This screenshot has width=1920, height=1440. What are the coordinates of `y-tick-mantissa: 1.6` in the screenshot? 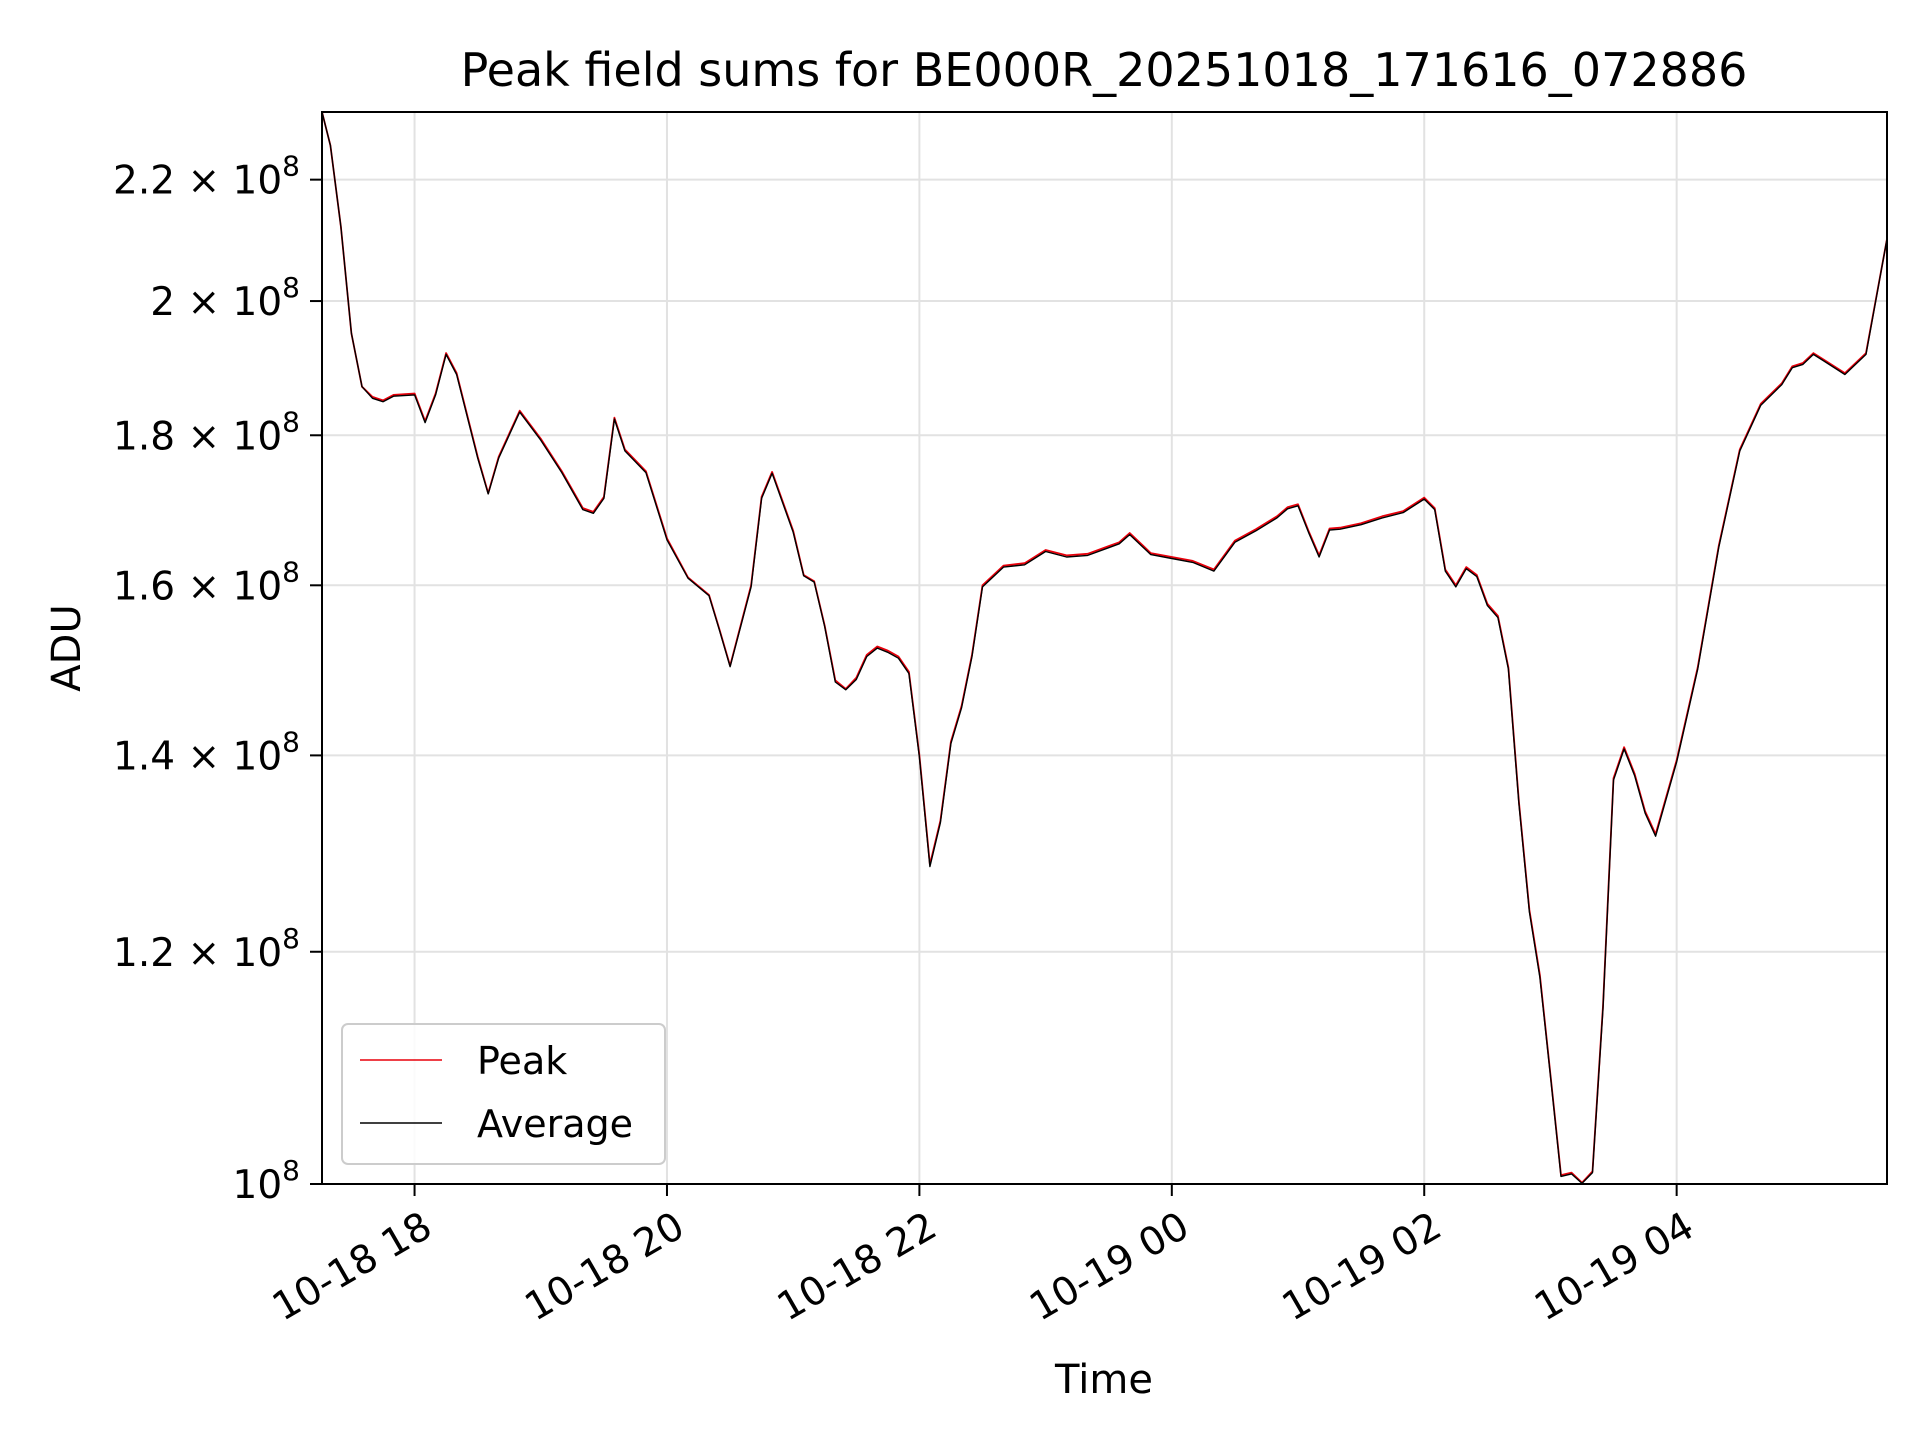 It's located at (144, 586).